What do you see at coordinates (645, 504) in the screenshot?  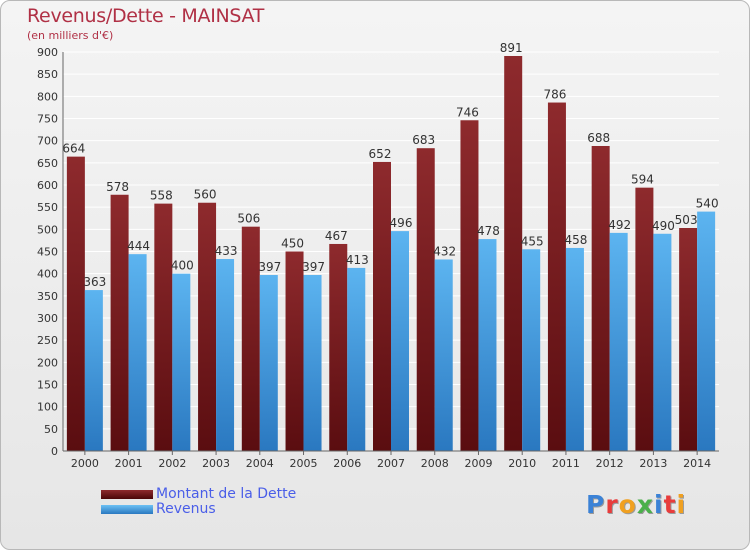 I see `logo-letter: x` at bounding box center [645, 504].